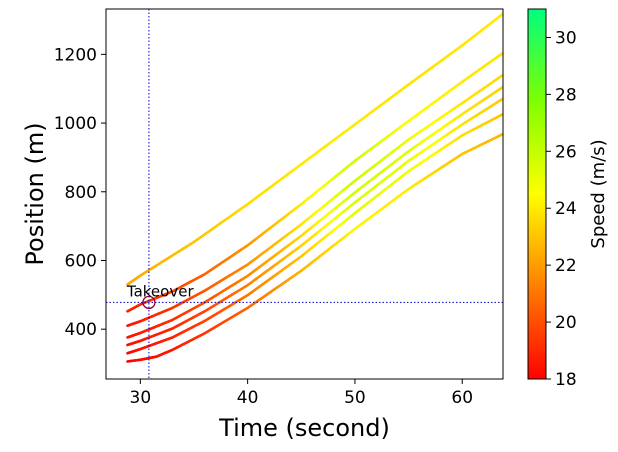 This screenshot has height=452, width=618. Describe the element at coordinates (75, 55) in the screenshot. I see `y-tick-label: 1200` at that location.